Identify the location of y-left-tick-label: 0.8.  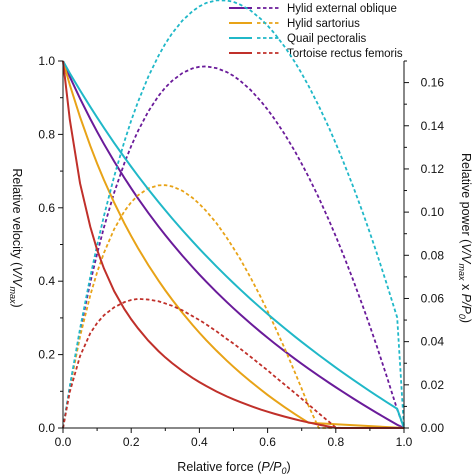
(46, 134).